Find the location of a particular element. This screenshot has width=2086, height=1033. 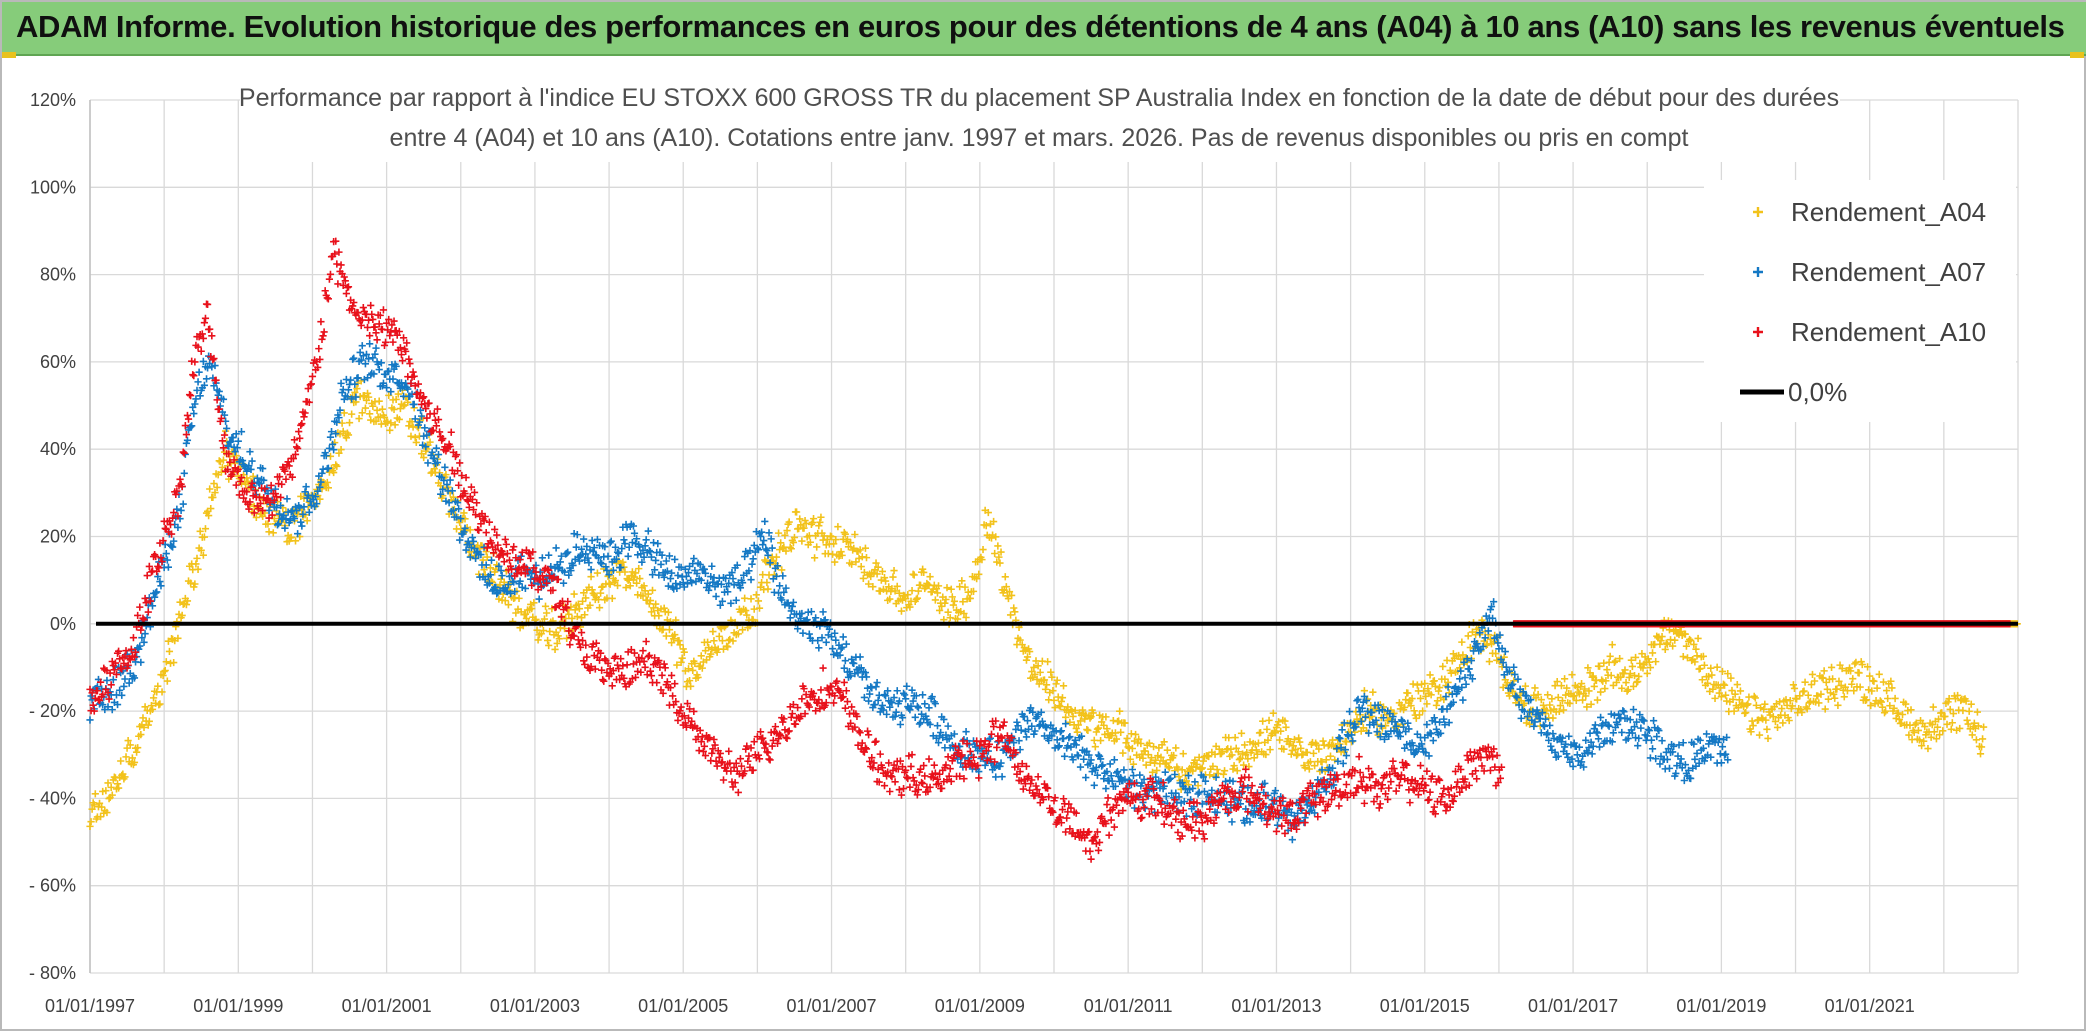

x-tick-label: 01/01/2021 is located at coordinates (1870, 1006).